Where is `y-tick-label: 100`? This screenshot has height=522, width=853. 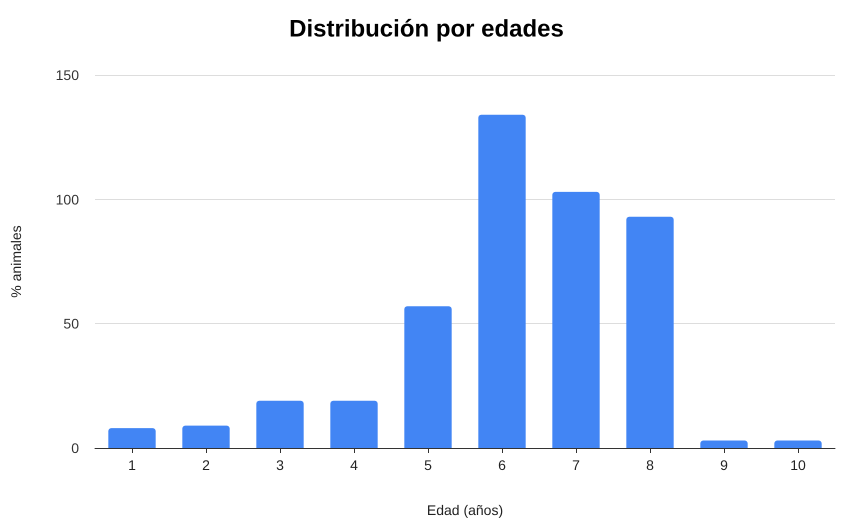 y-tick-label: 100 is located at coordinates (68, 199).